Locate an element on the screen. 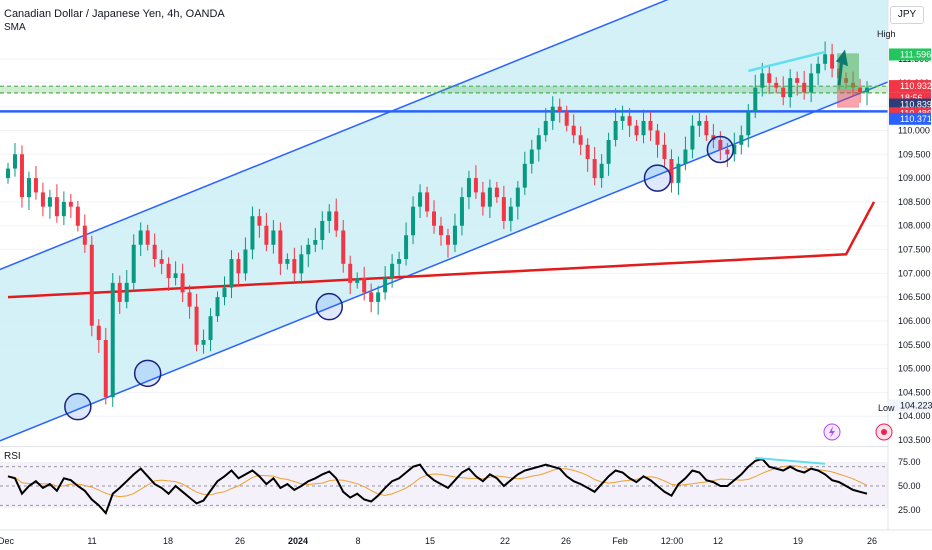  price-tick-label: 104.500 is located at coordinates (914, 392).